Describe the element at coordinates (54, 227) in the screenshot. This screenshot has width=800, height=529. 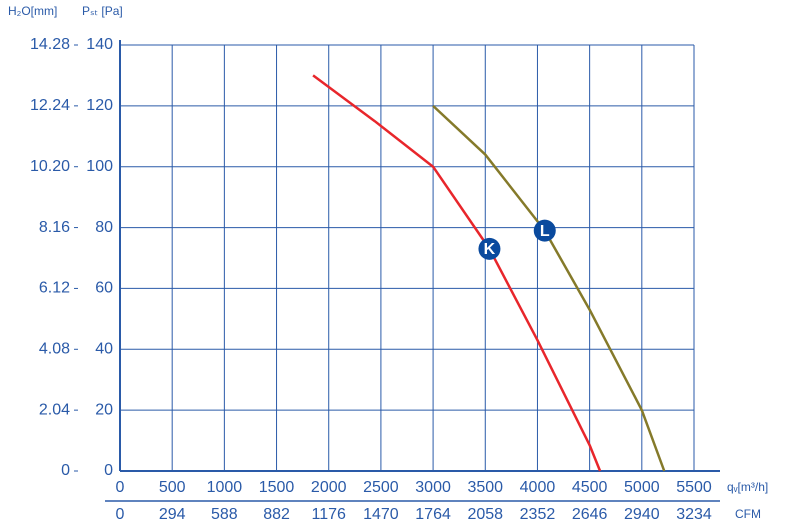
I see `y2-tick-label: 8.16` at that location.